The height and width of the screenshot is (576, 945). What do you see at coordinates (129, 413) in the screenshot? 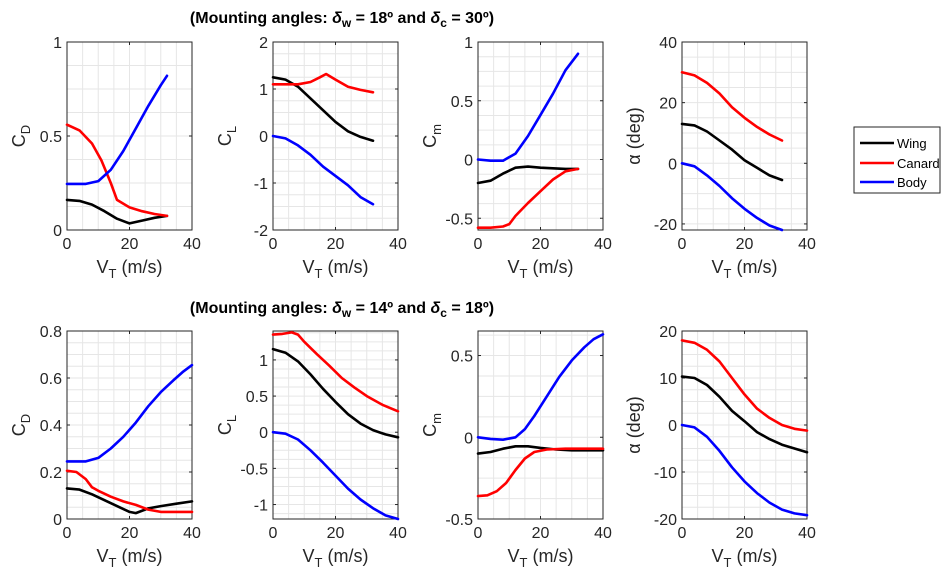
I see `plot-r2-cd-series-body` at bounding box center [129, 413].